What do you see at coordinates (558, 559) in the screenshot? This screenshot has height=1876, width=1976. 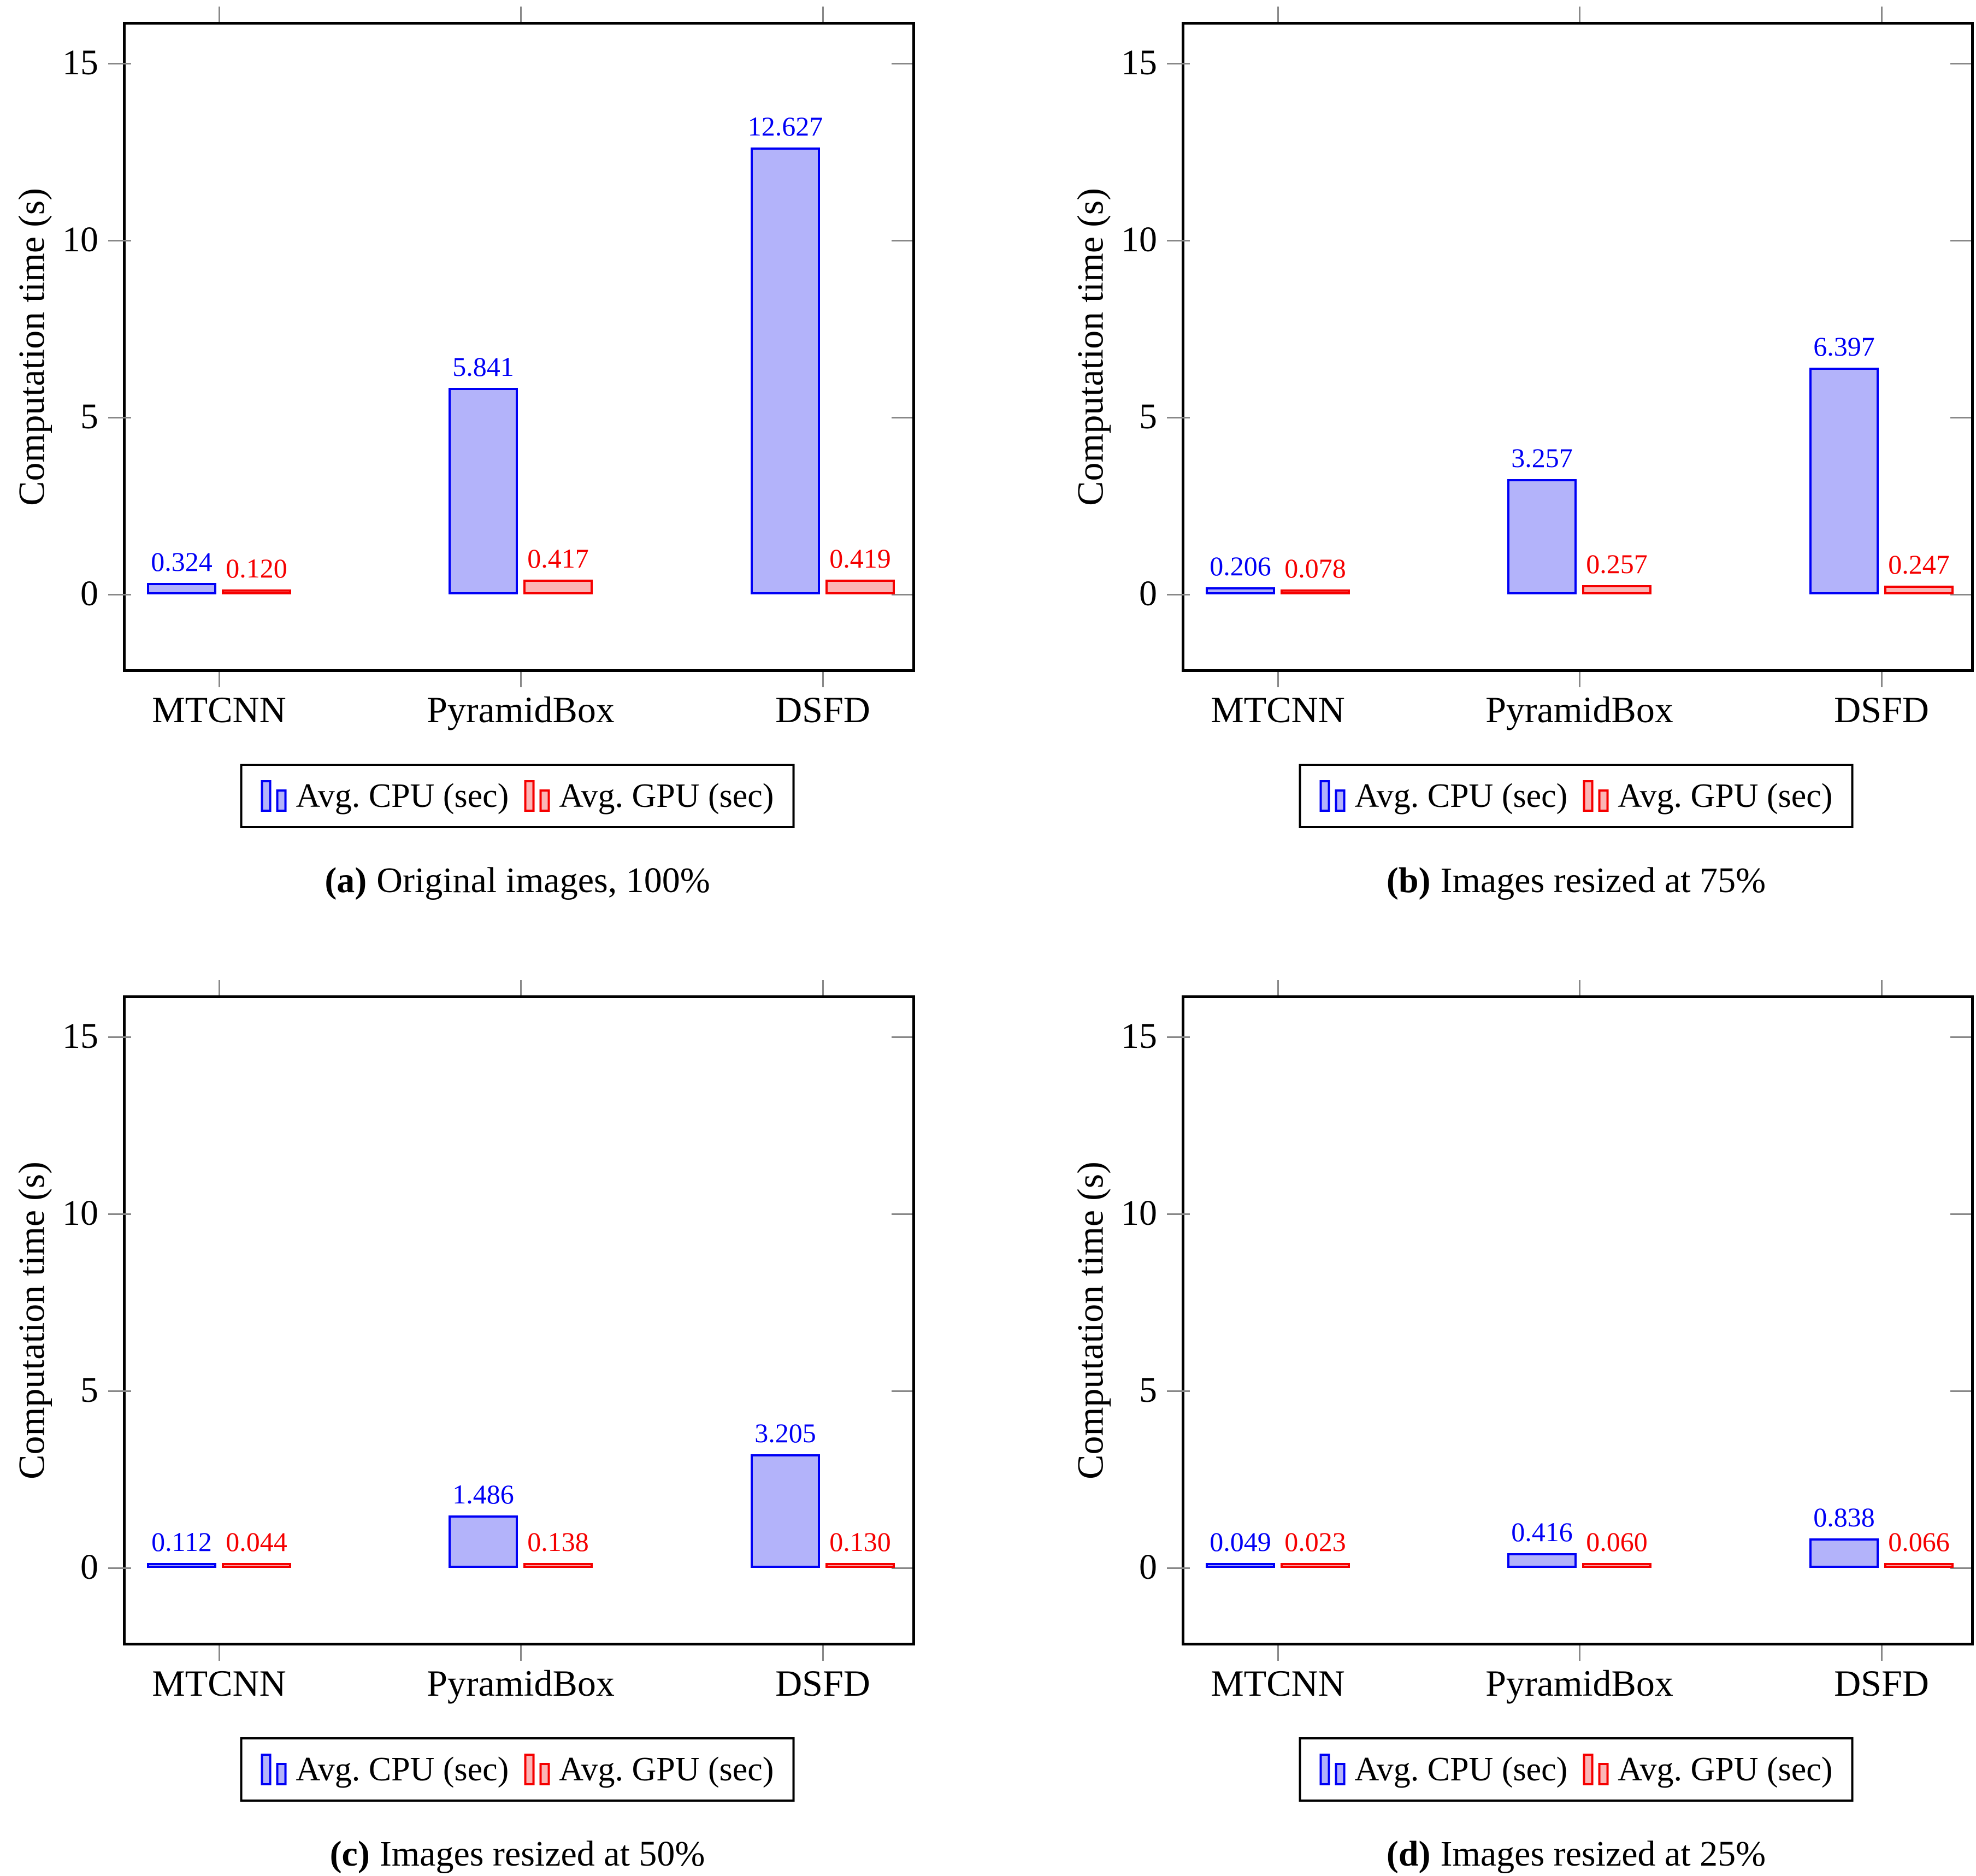 I see `bar-value-label: 0.417` at bounding box center [558, 559].